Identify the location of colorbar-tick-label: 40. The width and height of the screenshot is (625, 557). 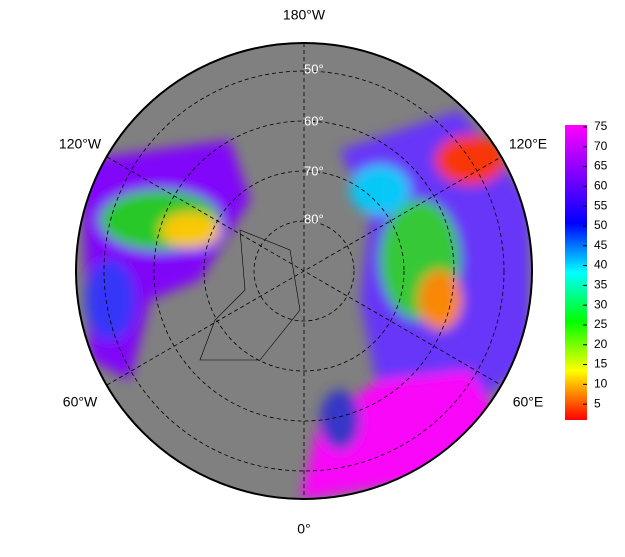
(601, 265).